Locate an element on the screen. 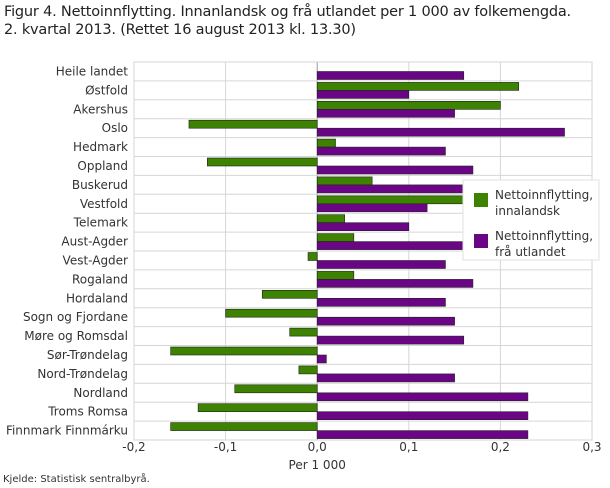 The height and width of the screenshot is (488, 610). category-label: Vest-Agder is located at coordinates (96, 260).